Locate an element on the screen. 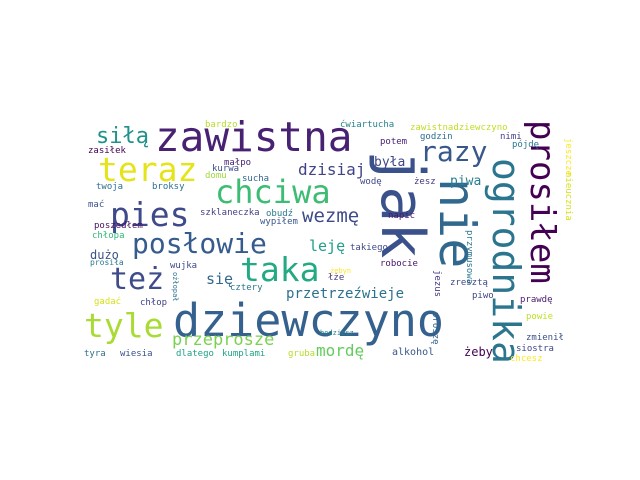  word: siłą is located at coordinates (122, 136).